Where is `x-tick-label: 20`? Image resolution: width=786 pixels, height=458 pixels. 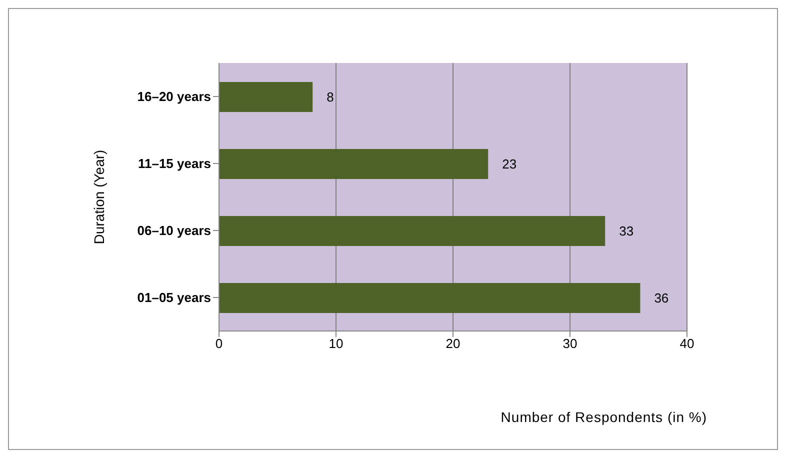 x-tick-label: 20 is located at coordinates (453, 344).